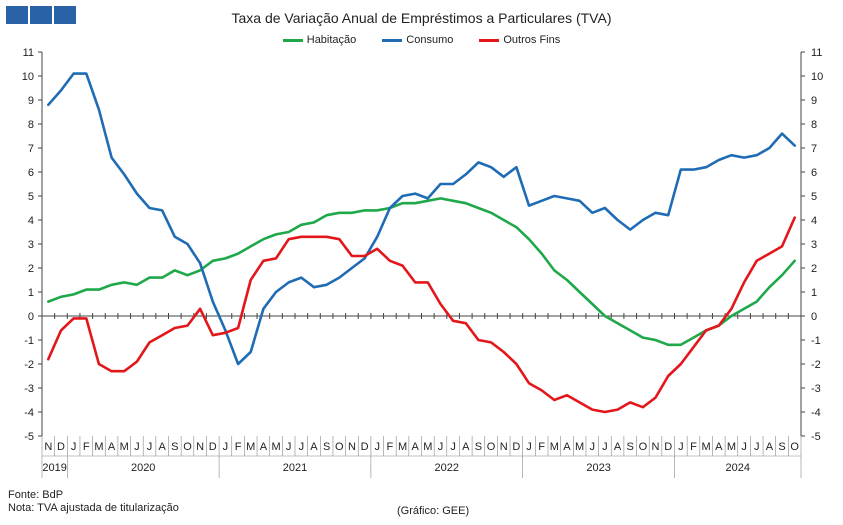 The height and width of the screenshot is (525, 843). Describe the element at coordinates (31, 317) in the screenshot. I see `y-tick-label-left: 0` at that location.